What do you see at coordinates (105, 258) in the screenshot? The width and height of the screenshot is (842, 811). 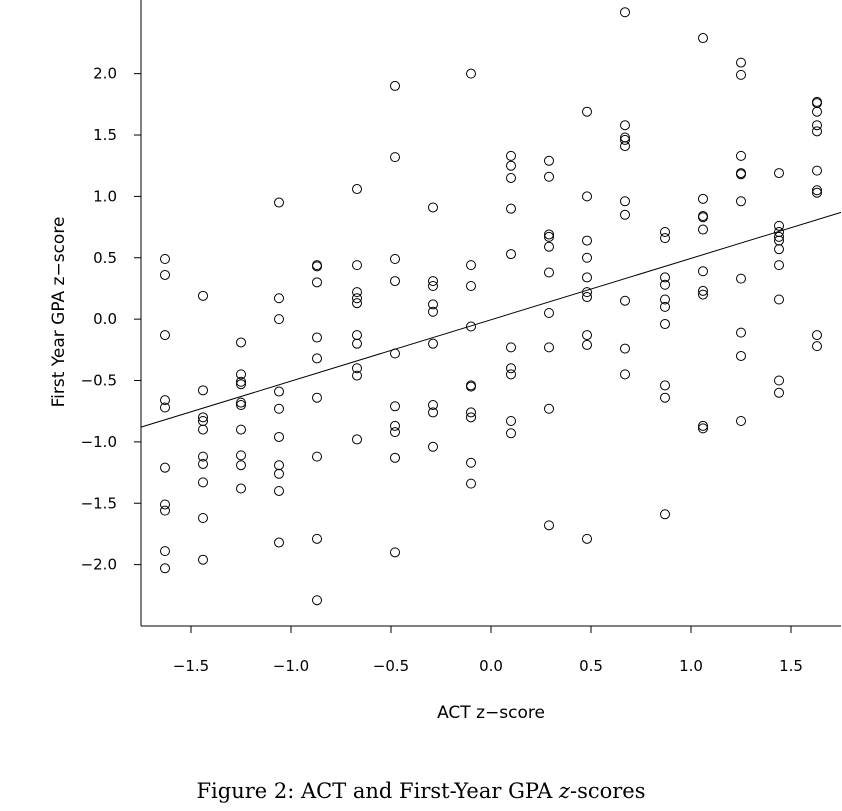 I see `y-tick-label: 0.5` at bounding box center [105, 258].